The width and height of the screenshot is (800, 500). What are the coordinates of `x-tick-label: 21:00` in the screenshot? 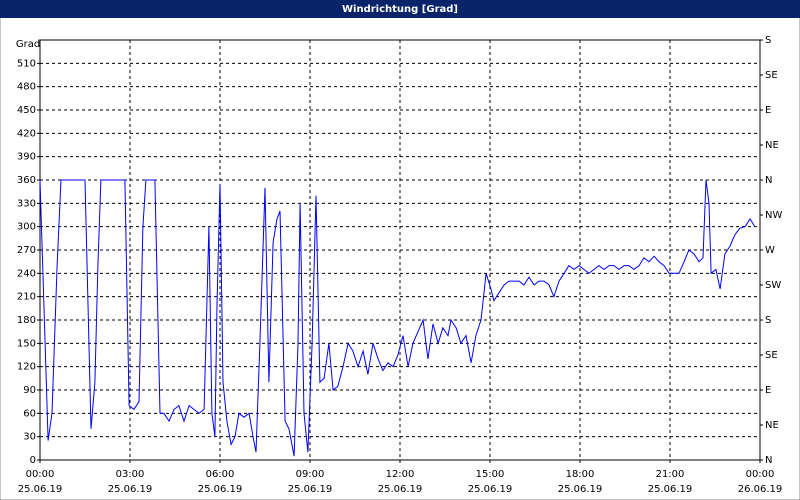 It's located at (670, 474).